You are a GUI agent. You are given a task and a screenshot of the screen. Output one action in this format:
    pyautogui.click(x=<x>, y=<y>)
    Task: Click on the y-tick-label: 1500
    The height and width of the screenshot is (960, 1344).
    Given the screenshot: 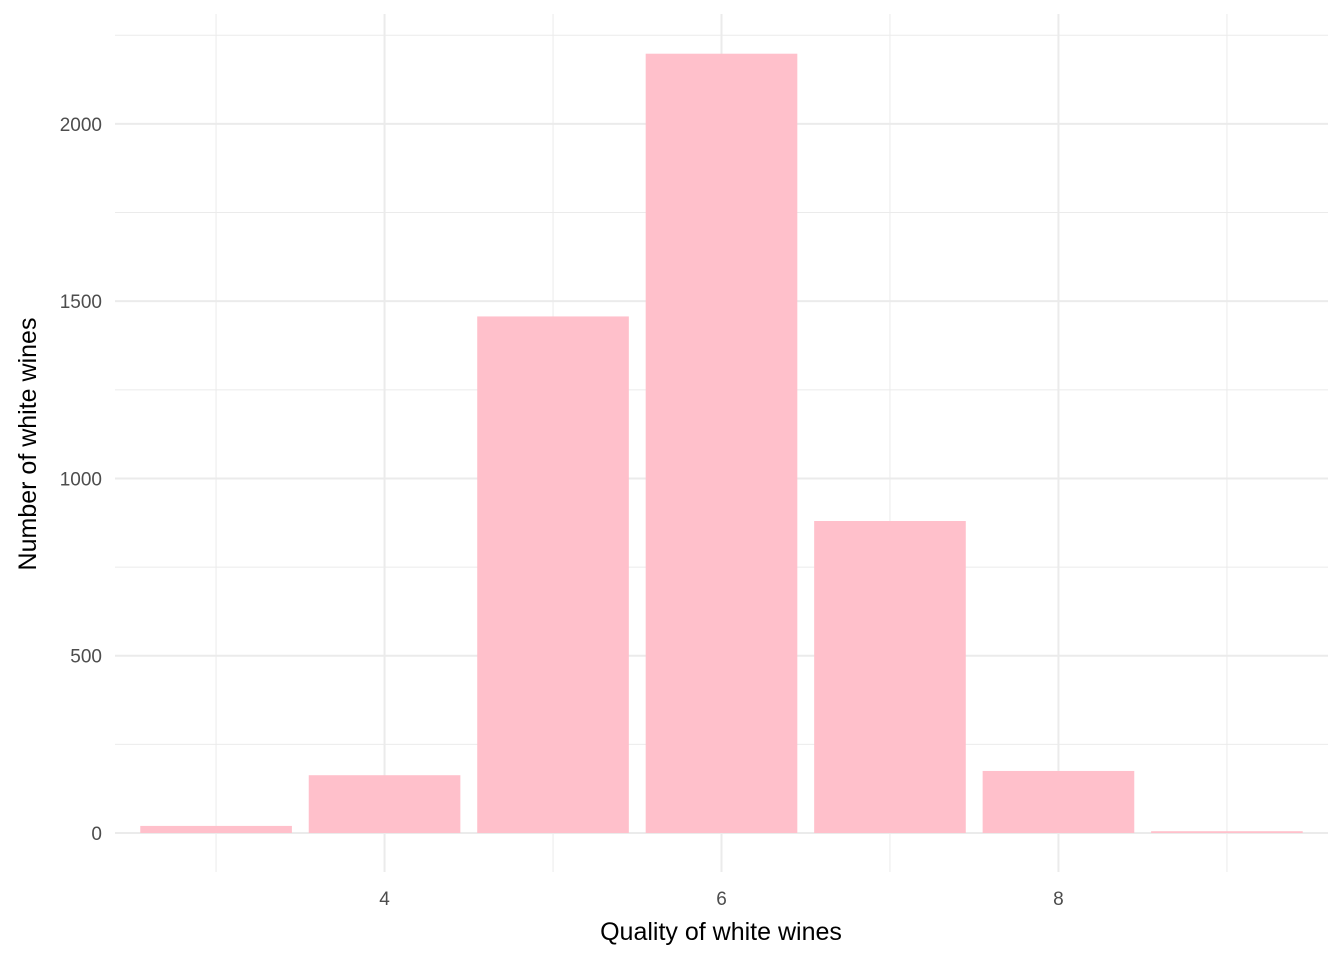 What is the action you would take?
    pyautogui.click(x=81, y=302)
    